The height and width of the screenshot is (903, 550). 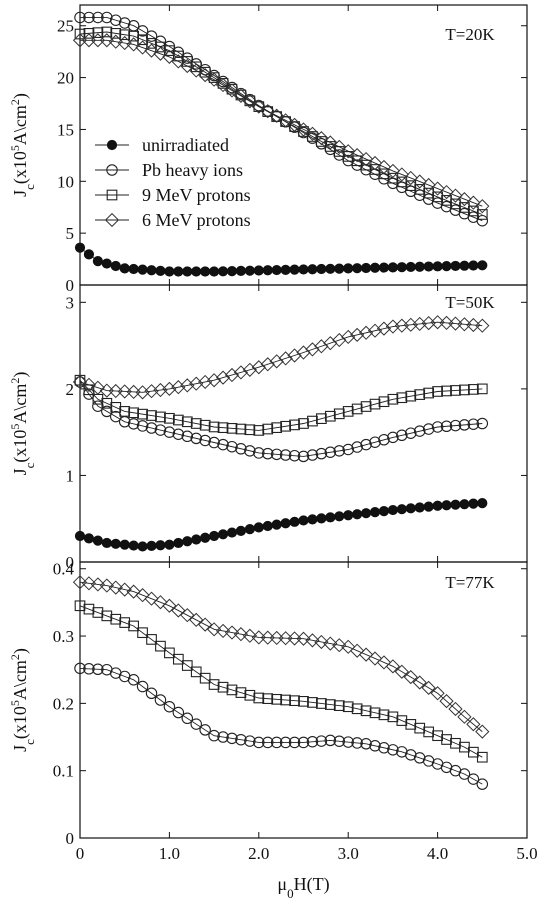 I want to click on series-line, so click(x=281, y=726).